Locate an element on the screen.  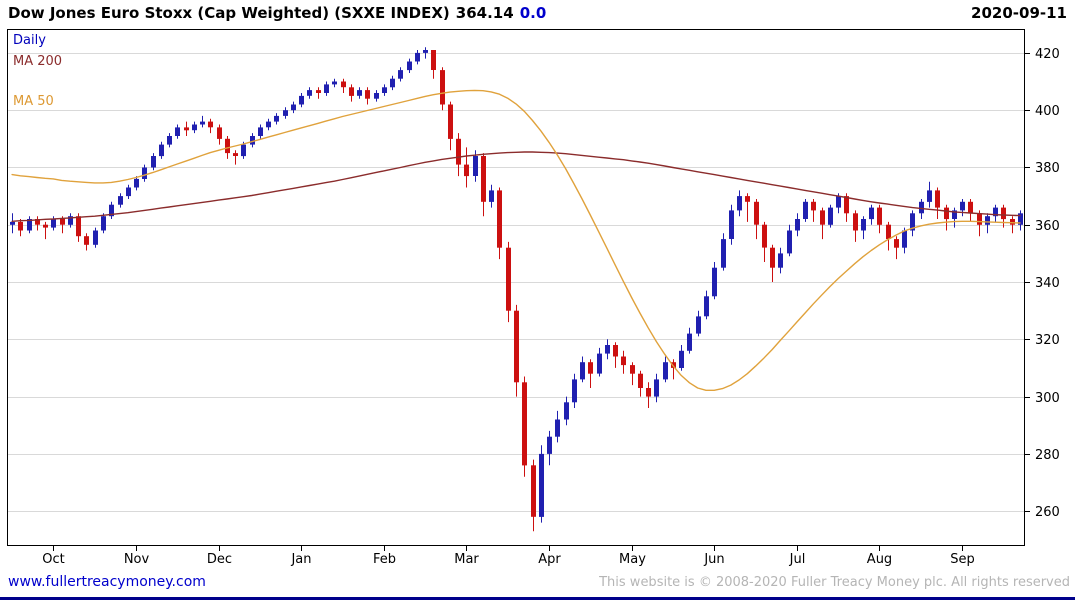
x-tick-label: Apr is located at coordinates (549, 559).